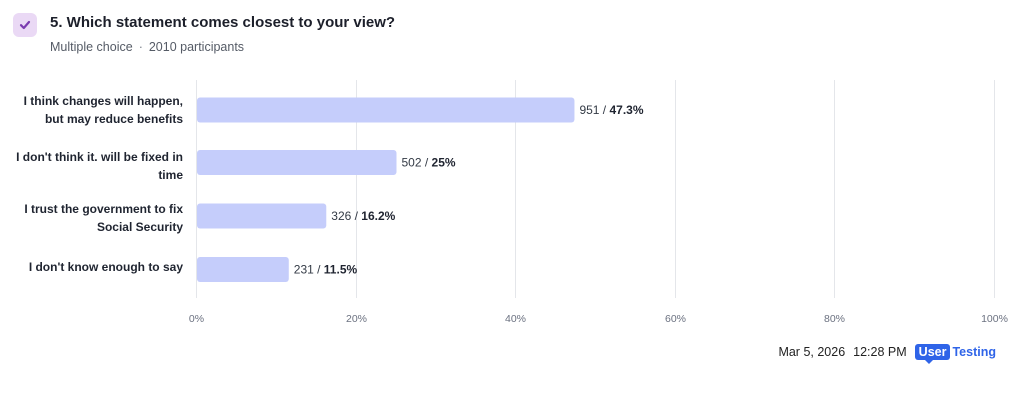 The height and width of the screenshot is (417, 1024). I want to click on category-label: I don't think it. will be fixed in time, so click(99, 166).